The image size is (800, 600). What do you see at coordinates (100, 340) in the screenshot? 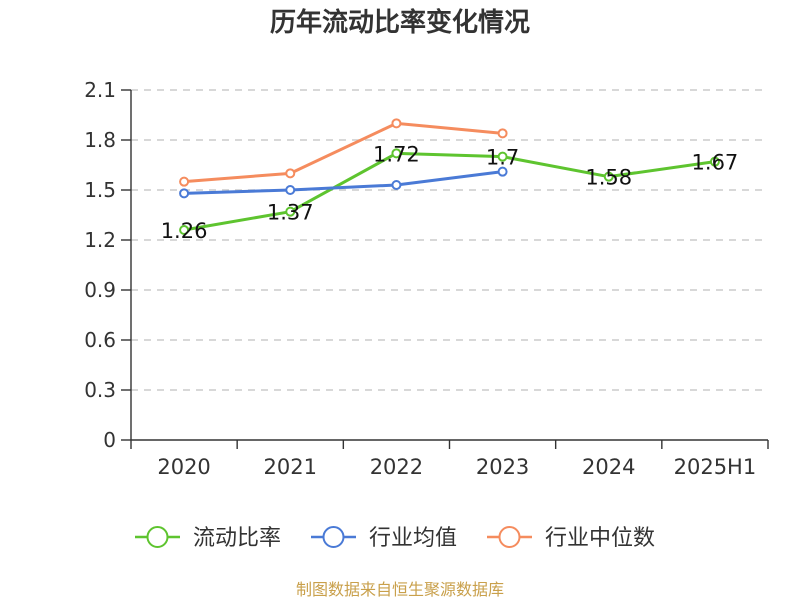
I see `y-tick-label: 0.6` at bounding box center [100, 340].